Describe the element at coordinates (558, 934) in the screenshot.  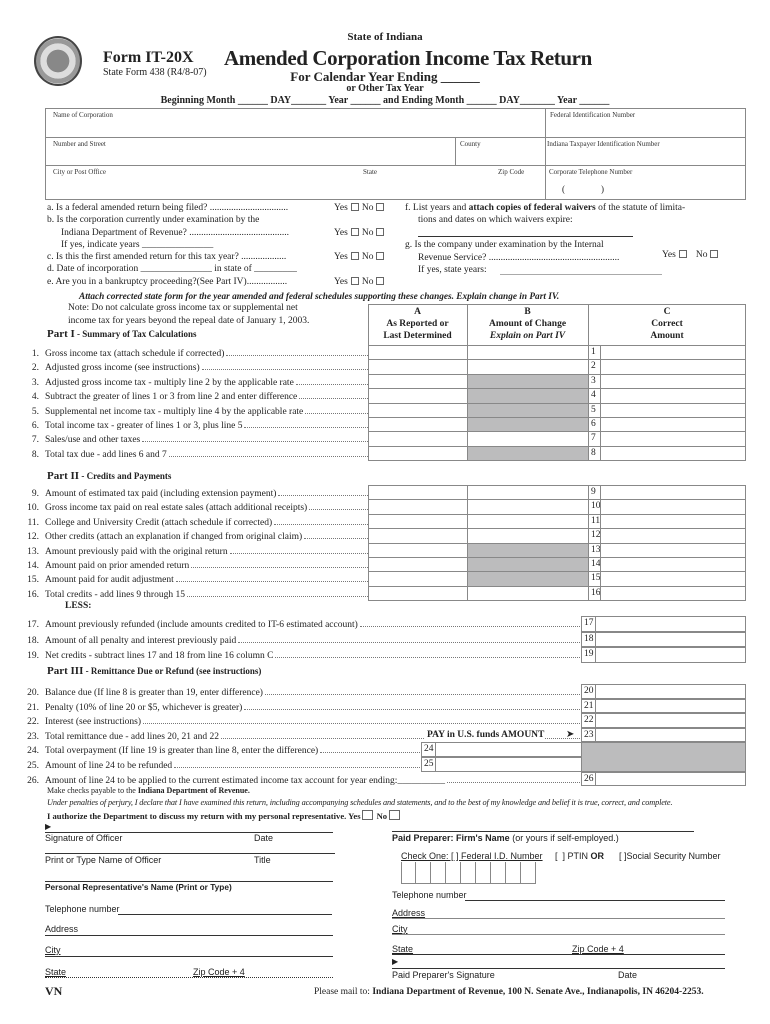
I see `preparer-city-line` at that location.